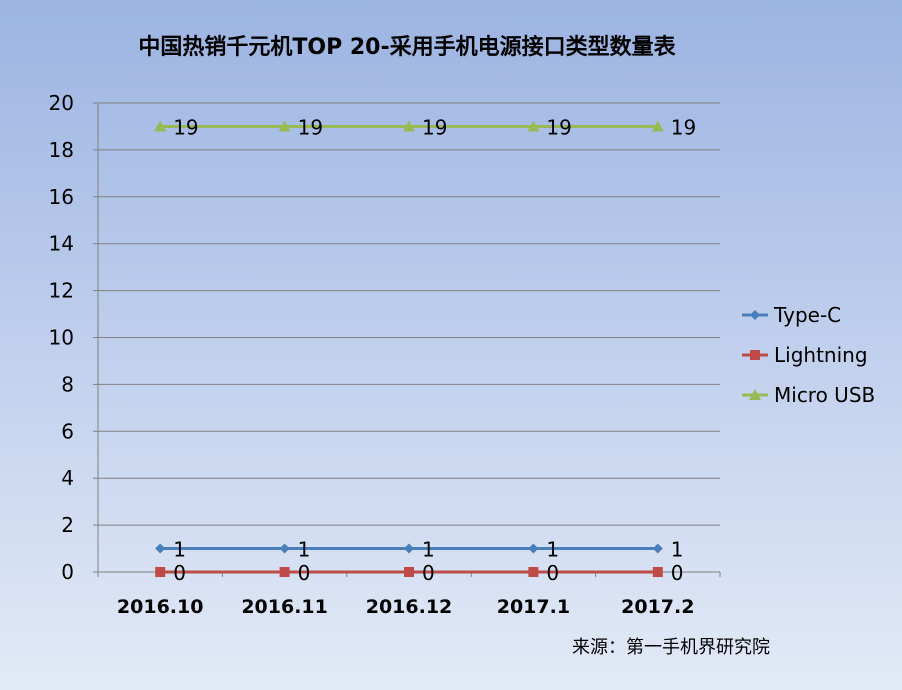  Describe the element at coordinates (160, 607) in the screenshot. I see `x-tick-label: 2016.10` at that location.